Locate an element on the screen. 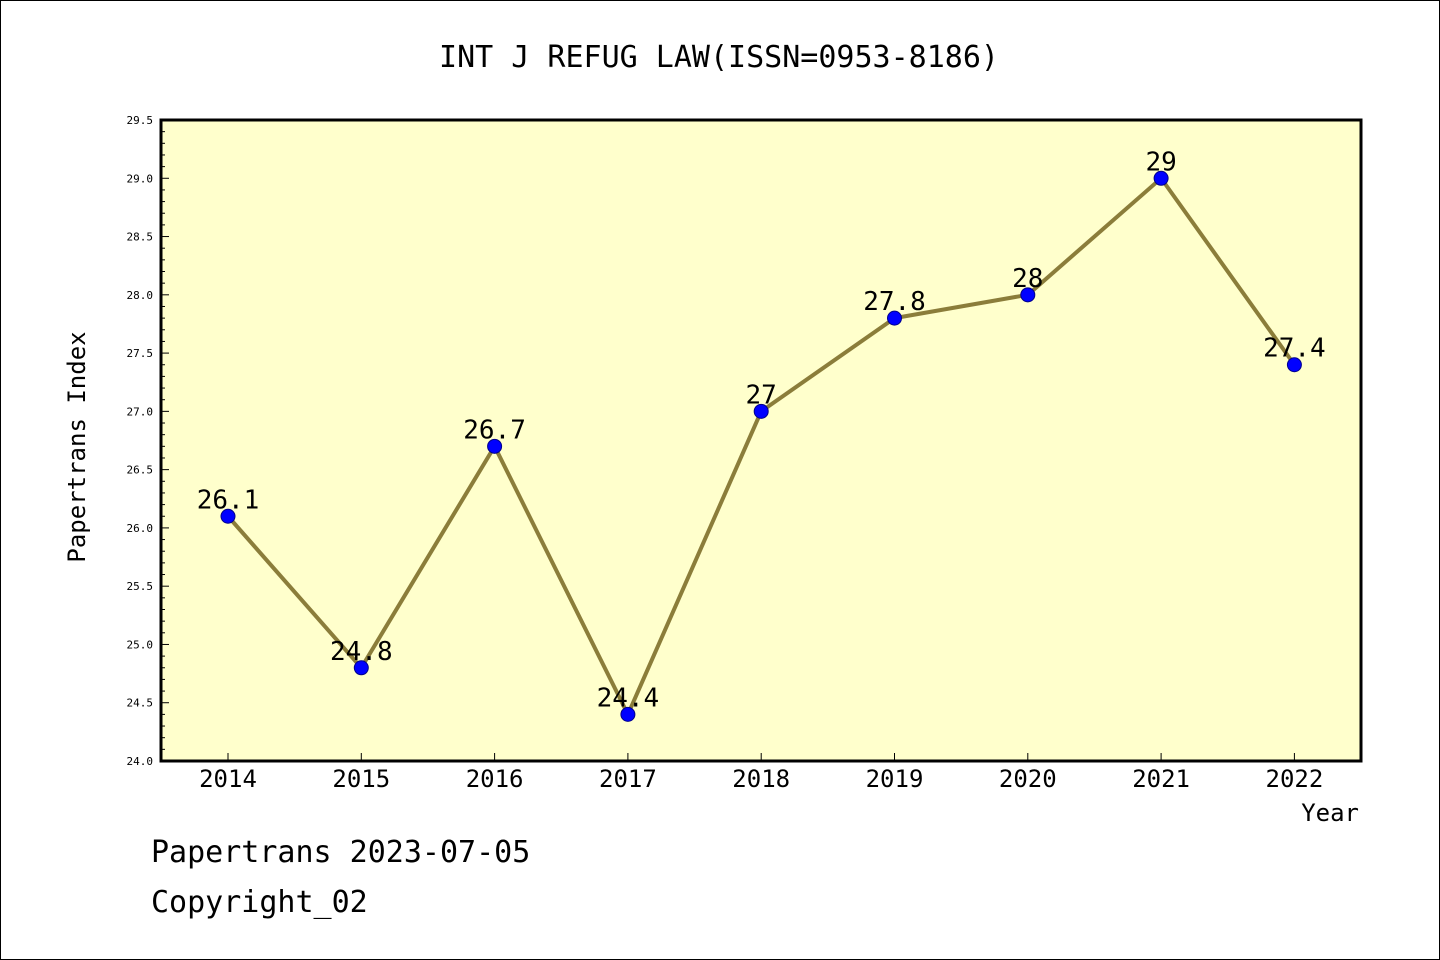  y-tick-label: 27.5 is located at coordinates (140, 353).